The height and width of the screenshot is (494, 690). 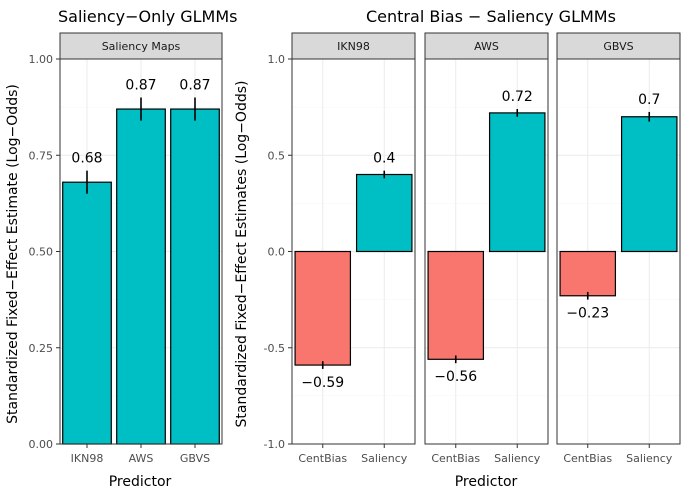 I want to click on left-y-tick-label: 0.50, so click(x=41, y=252).